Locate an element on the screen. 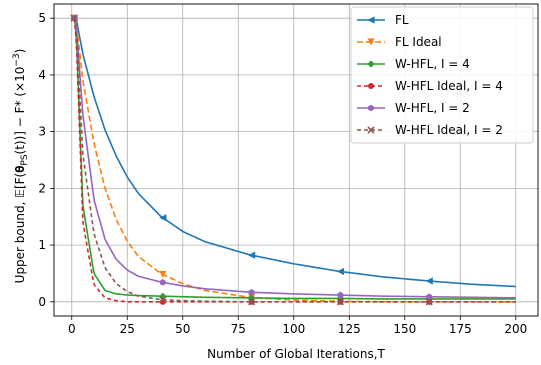 This screenshot has height=365, width=541. y-axis-title-exp: −3 is located at coordinates (17, 59).